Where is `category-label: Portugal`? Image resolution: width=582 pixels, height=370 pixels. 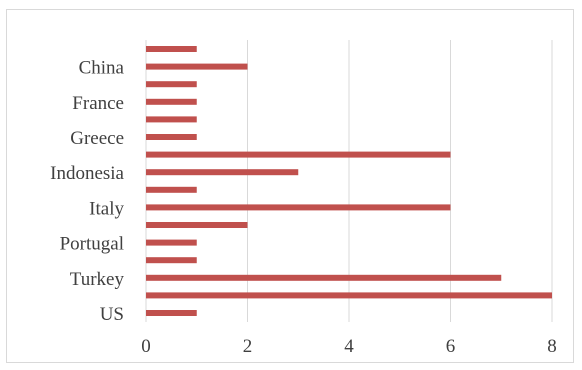 category-label: Portugal is located at coordinates (92, 244).